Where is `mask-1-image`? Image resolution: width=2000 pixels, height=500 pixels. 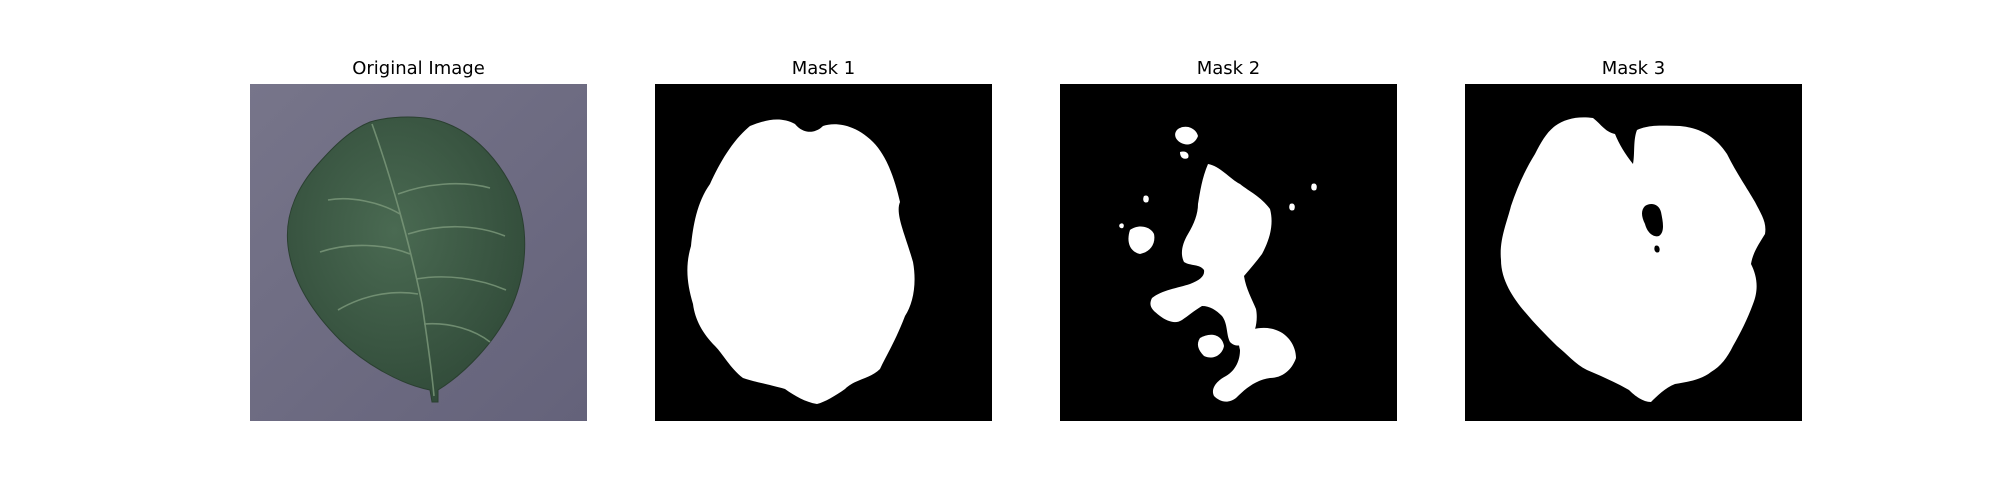
mask-1-image is located at coordinates (823, 252).